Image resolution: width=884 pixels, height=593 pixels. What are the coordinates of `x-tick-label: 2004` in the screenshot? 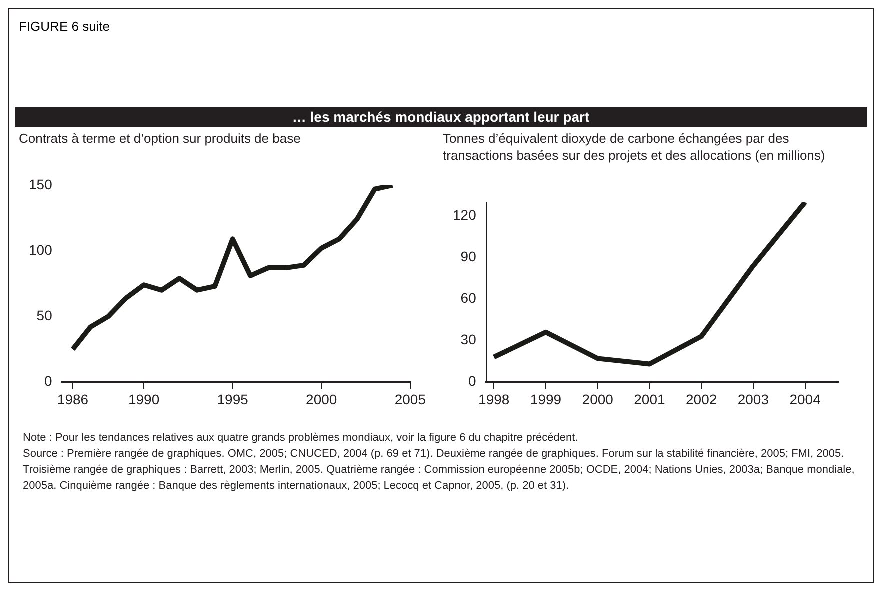 It's located at (806, 399).